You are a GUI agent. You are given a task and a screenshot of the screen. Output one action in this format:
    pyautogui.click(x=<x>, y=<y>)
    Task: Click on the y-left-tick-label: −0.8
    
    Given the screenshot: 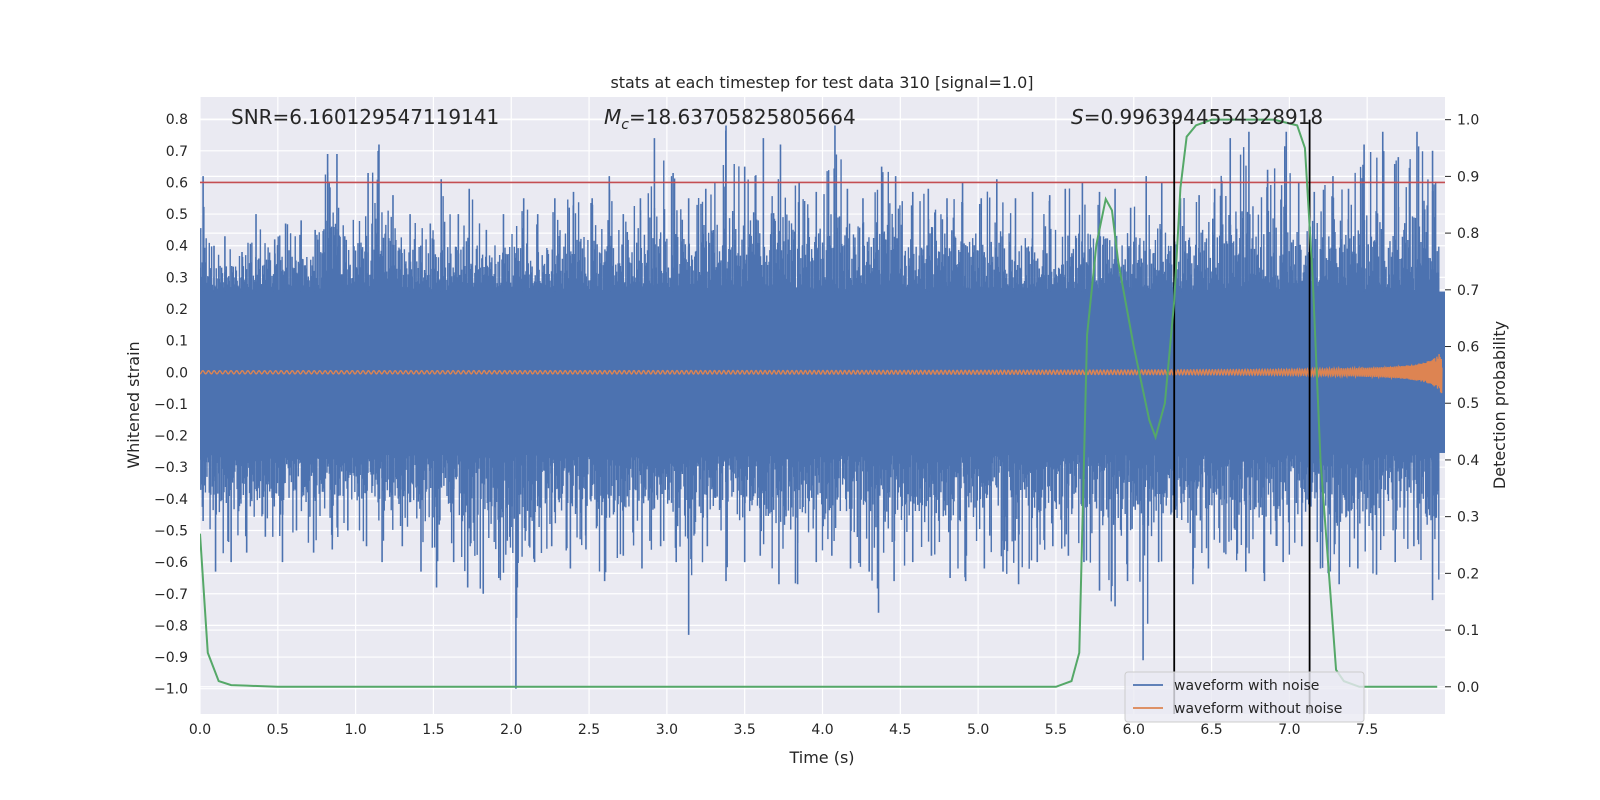 What is the action you would take?
    pyautogui.click(x=171, y=626)
    